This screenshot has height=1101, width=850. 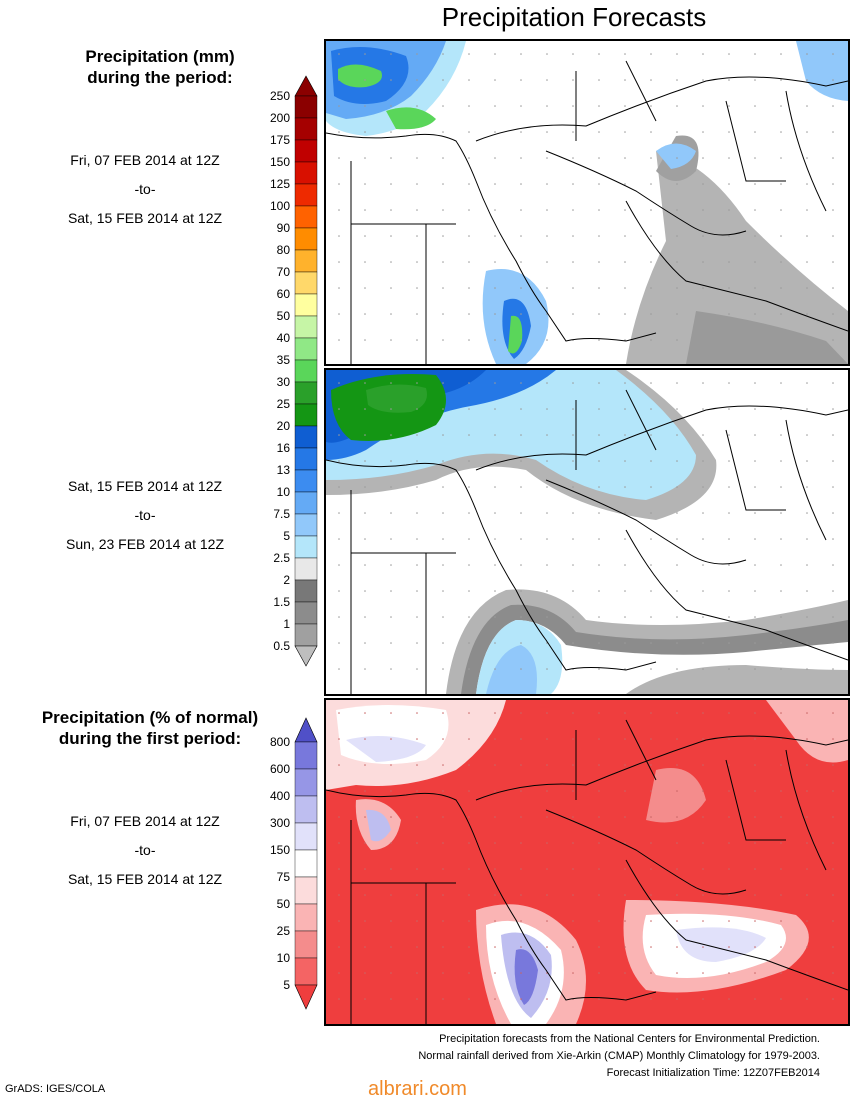 What do you see at coordinates (283, 470) in the screenshot?
I see `colorbar-tick-label: 13` at bounding box center [283, 470].